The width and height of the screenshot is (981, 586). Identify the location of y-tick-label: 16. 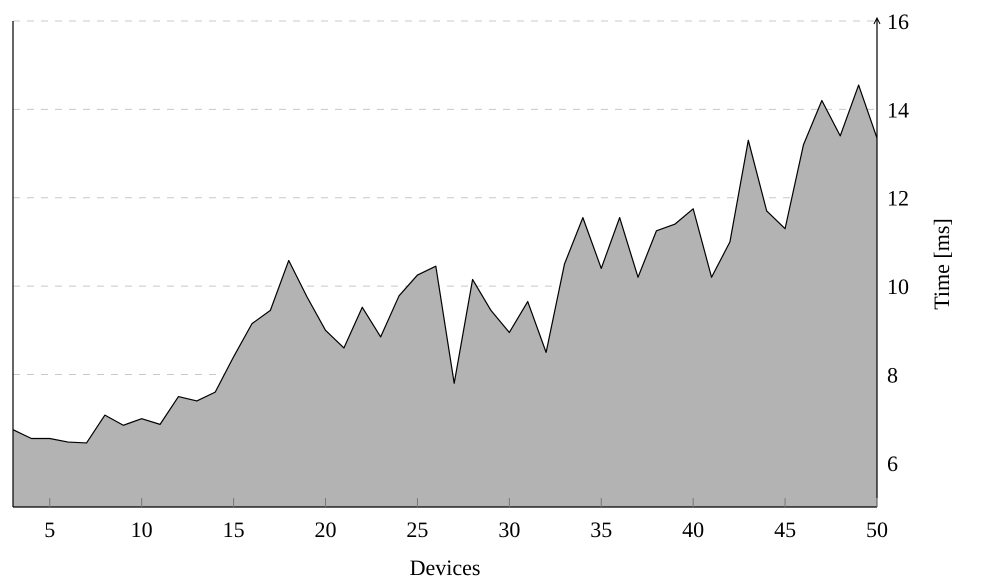
(898, 21).